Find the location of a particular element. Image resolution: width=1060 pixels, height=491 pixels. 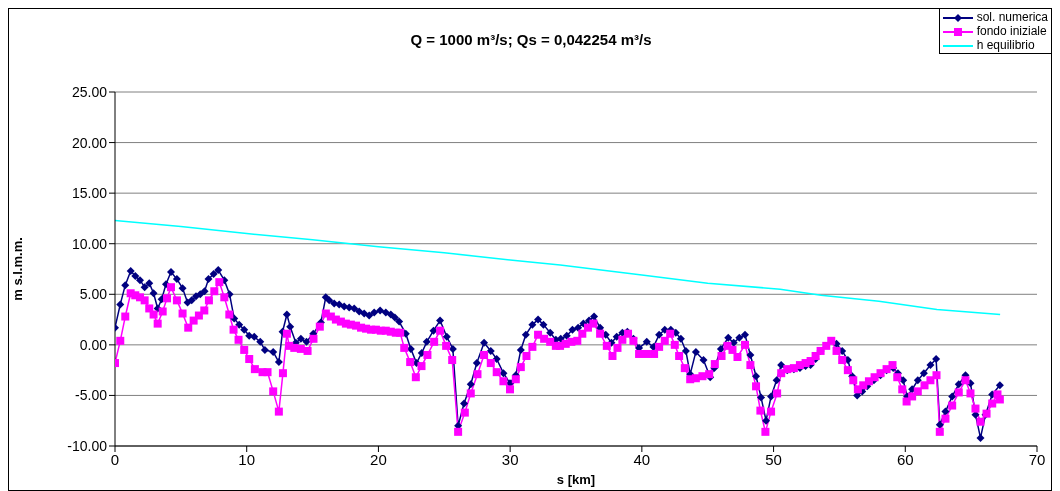

legend-label: fondo iniziale is located at coordinates (1011, 31).